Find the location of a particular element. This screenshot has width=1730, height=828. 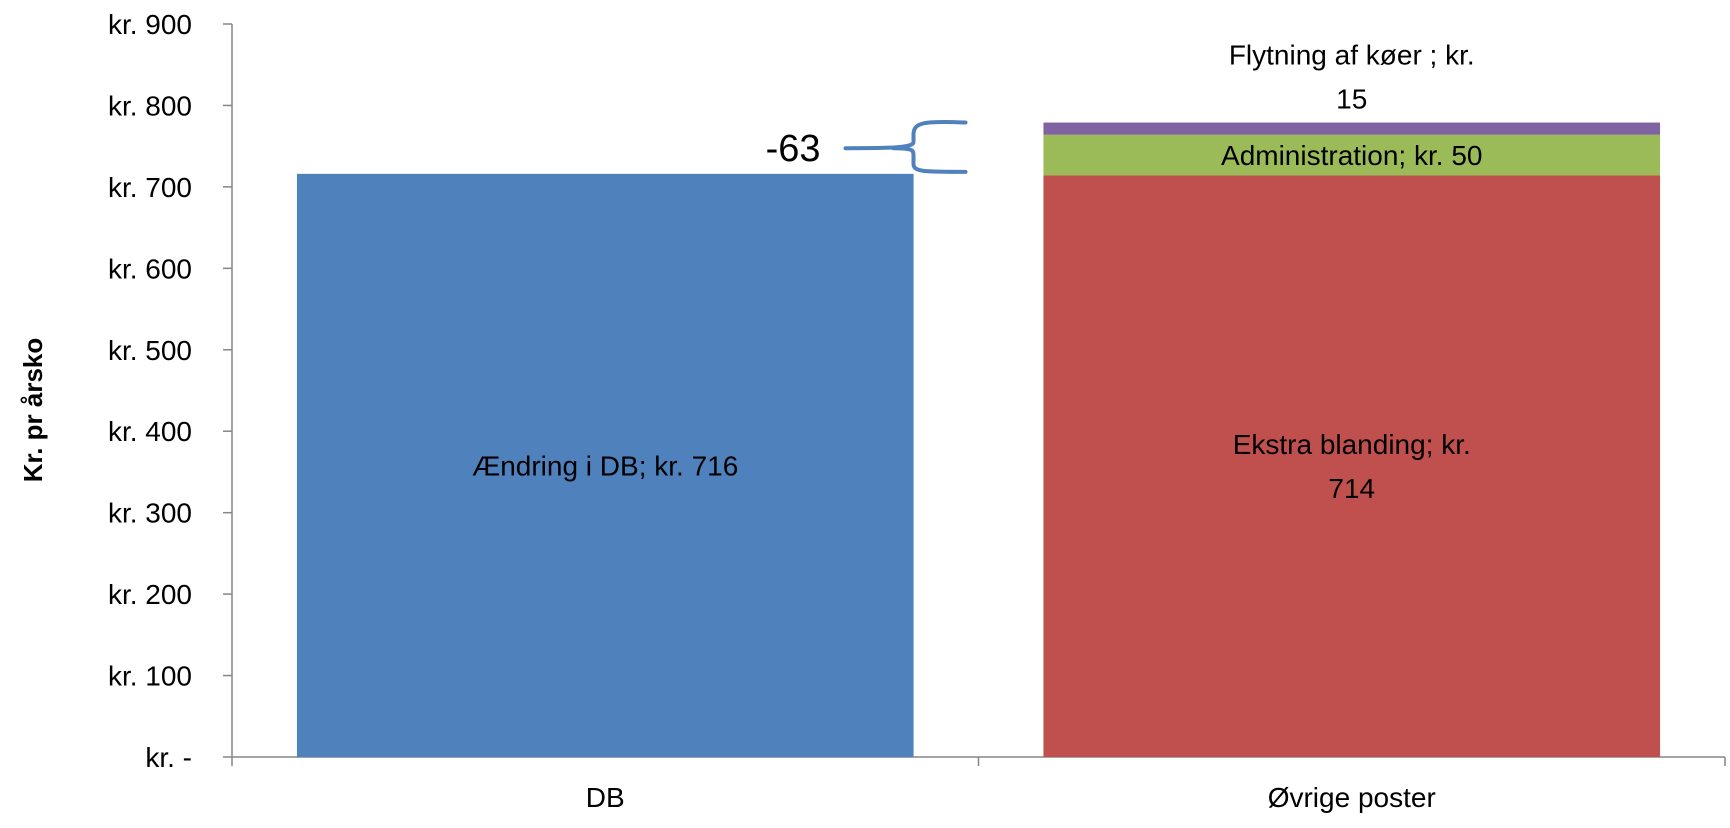

y-tick-label: kr. 600 is located at coordinates (150, 268).